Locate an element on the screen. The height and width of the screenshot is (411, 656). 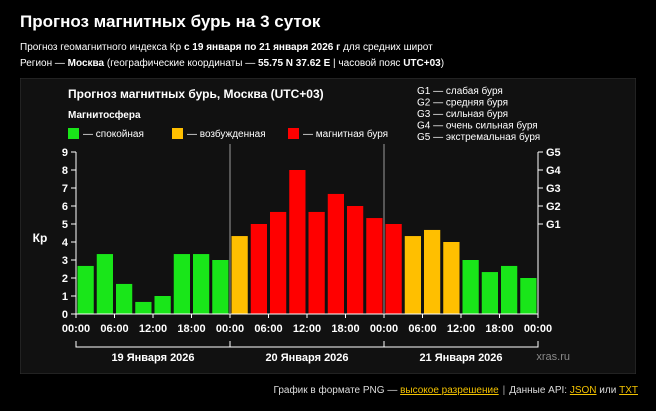
high-res-link: высокое разрешение is located at coordinates (449, 390).